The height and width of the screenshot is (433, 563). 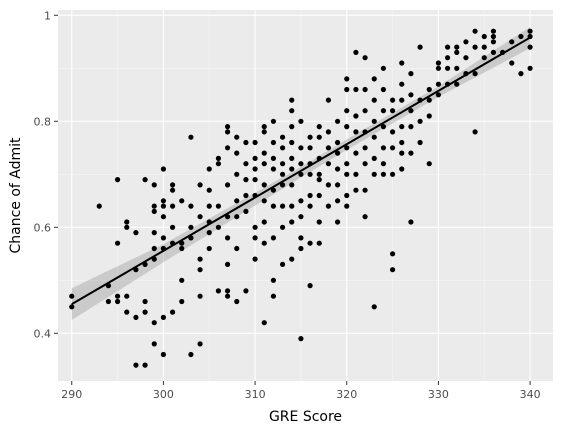 I want to click on x-tick-label: 290, so click(x=71, y=394).